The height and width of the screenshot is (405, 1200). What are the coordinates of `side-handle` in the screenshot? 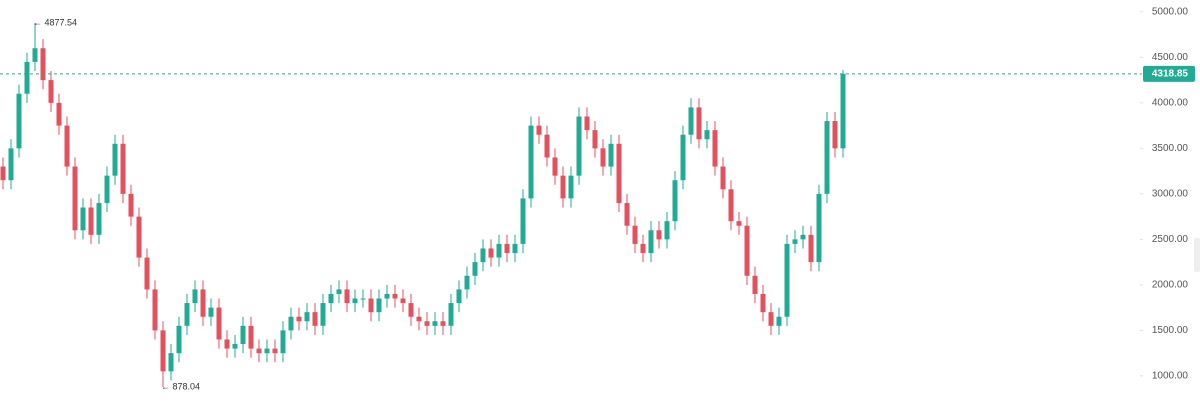 It's located at (1197, 255).